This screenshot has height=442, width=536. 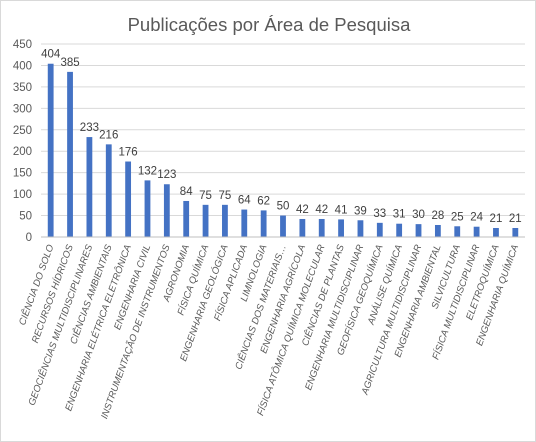 I want to click on y-tick-label: 250, so click(x=22, y=131).